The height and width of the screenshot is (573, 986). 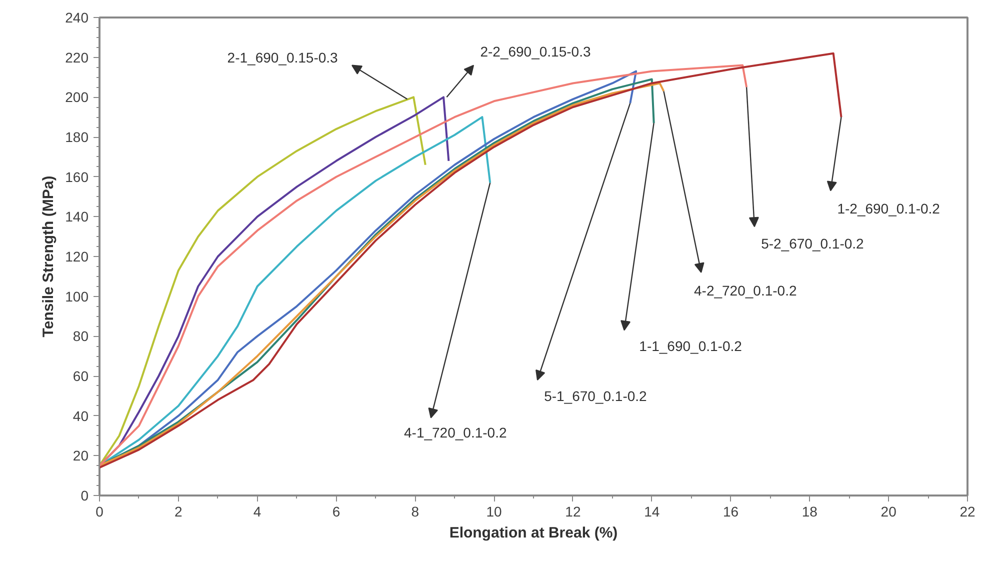 What do you see at coordinates (596, 396) in the screenshot?
I see `annotation: 5-1_670_0.1-0.2` at bounding box center [596, 396].